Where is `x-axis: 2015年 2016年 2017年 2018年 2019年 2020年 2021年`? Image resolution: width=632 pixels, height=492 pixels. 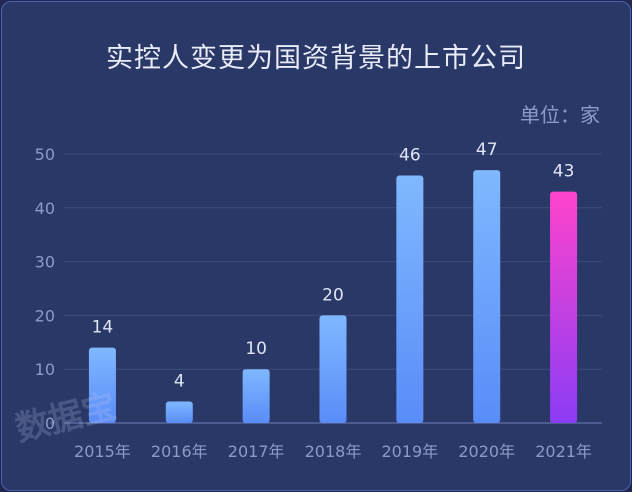 x-axis: 2015年 2016年 2017年 2018年 2019年 2020年 2021年 is located at coordinates (333, 451).